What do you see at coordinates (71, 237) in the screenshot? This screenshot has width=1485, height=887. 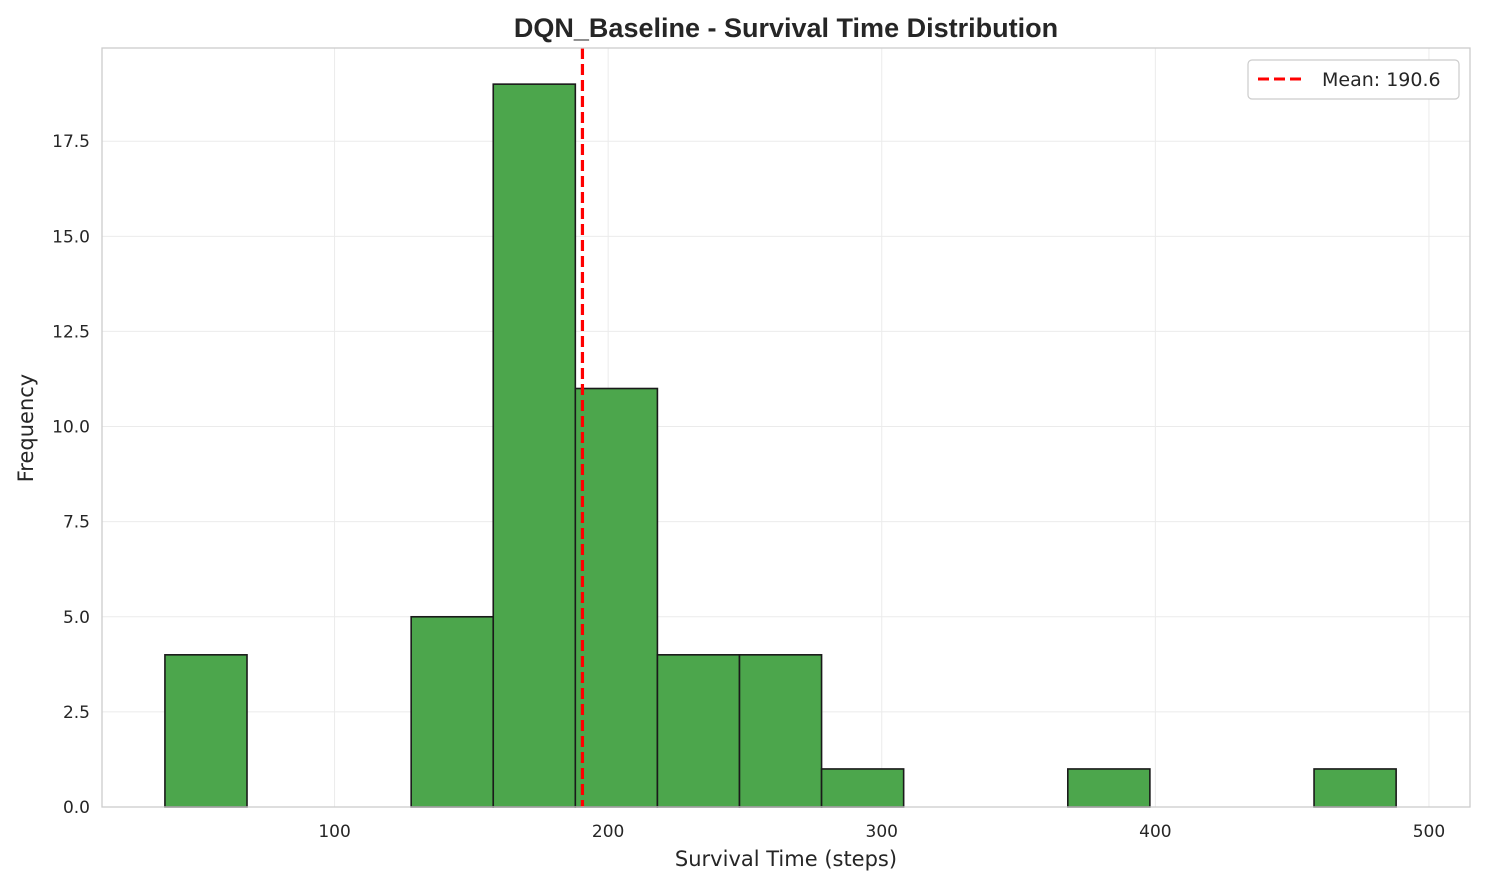 I see `y-tick-label: 15.0` at bounding box center [71, 237].